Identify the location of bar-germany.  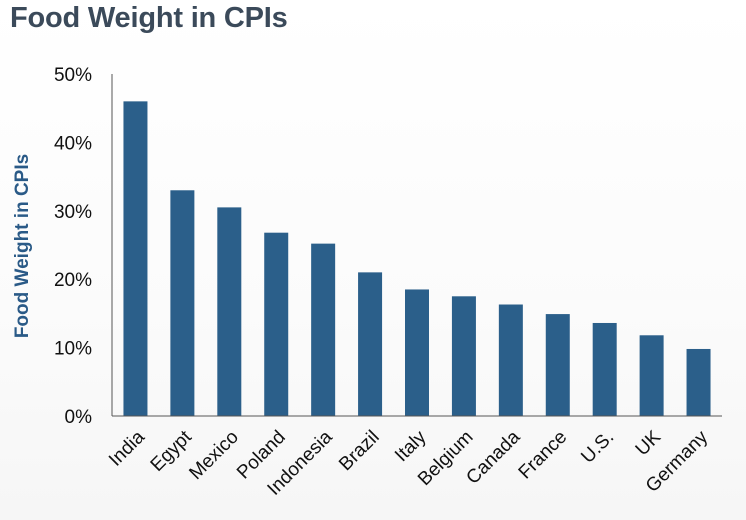
(698, 382).